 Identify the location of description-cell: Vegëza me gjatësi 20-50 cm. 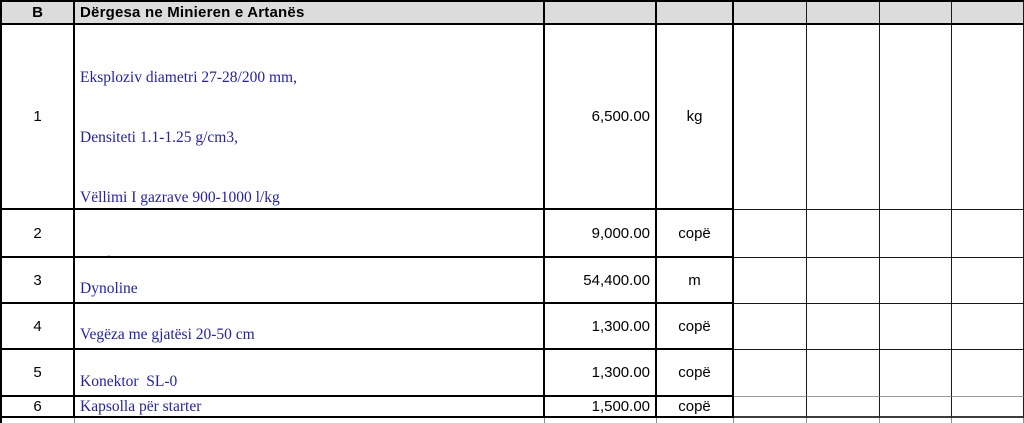
(310, 327).